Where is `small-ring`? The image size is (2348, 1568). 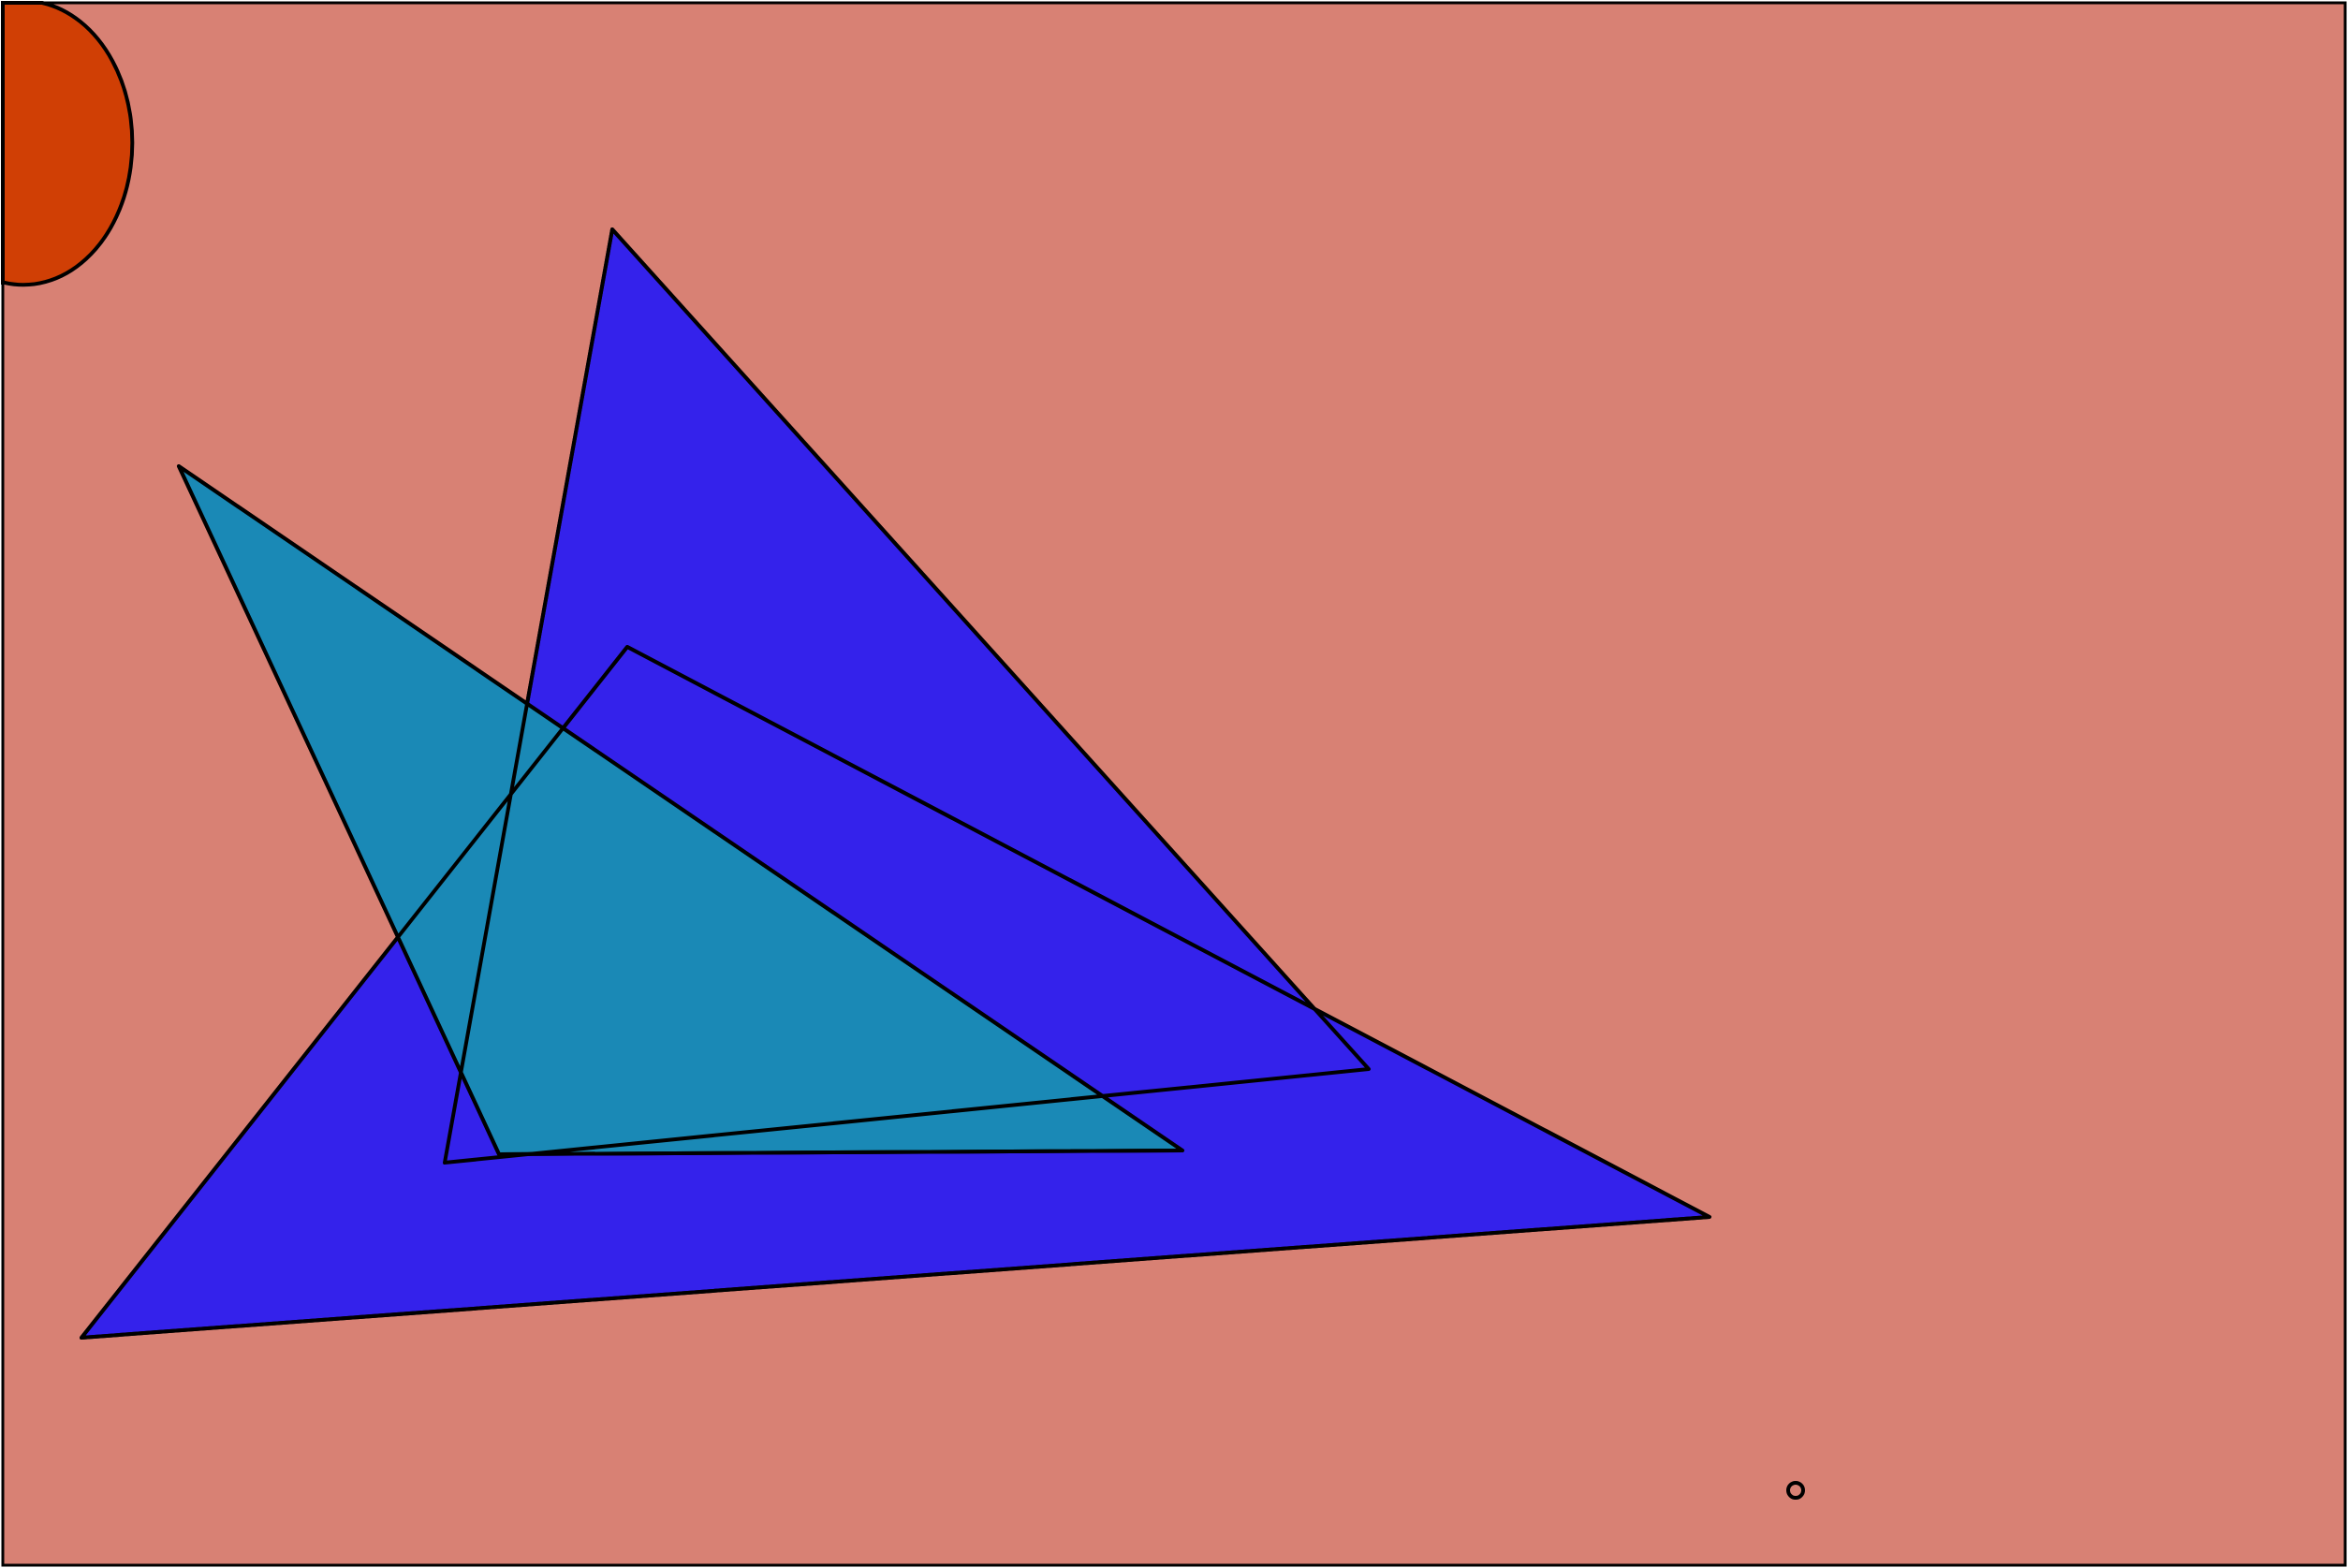
small-ring is located at coordinates (1795, 1490).